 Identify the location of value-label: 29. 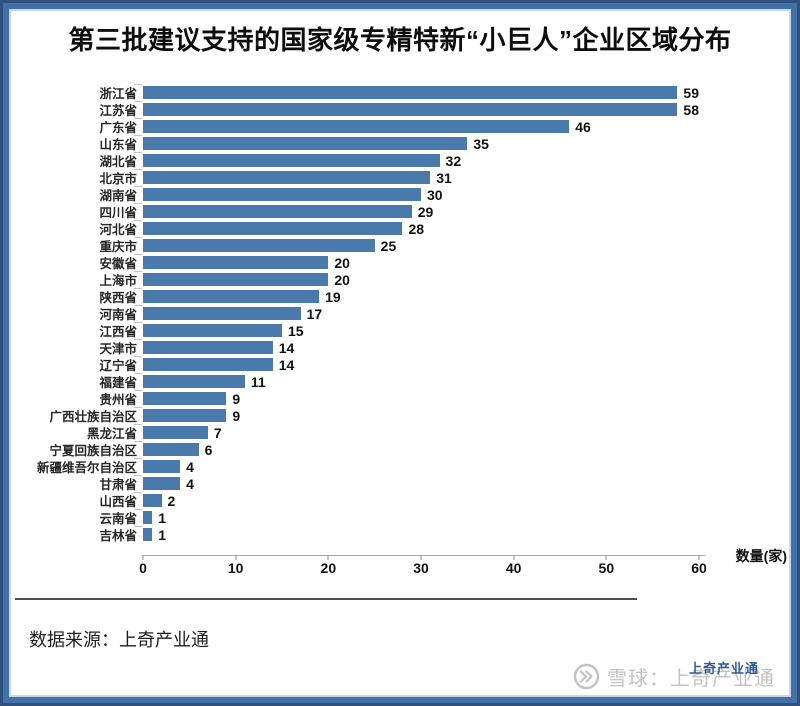
(425, 211).